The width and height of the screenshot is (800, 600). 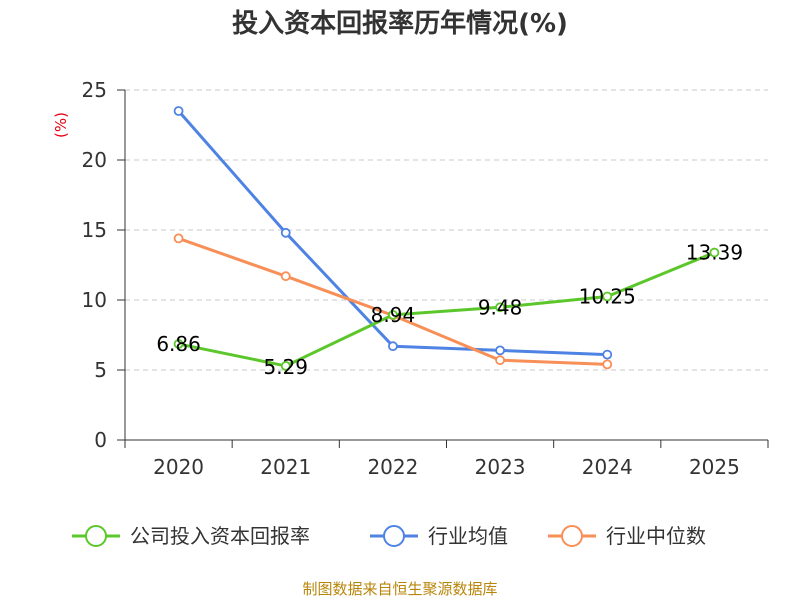 I want to click on y-tick-label: 5, so click(x=100, y=370).